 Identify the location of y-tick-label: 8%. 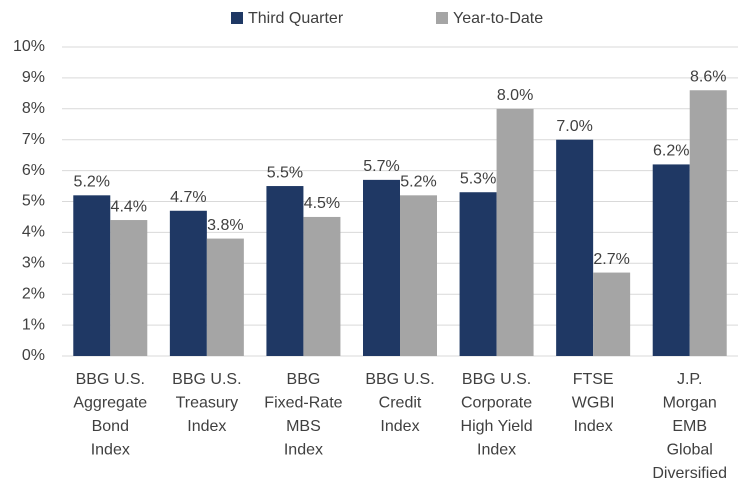
(33, 108).